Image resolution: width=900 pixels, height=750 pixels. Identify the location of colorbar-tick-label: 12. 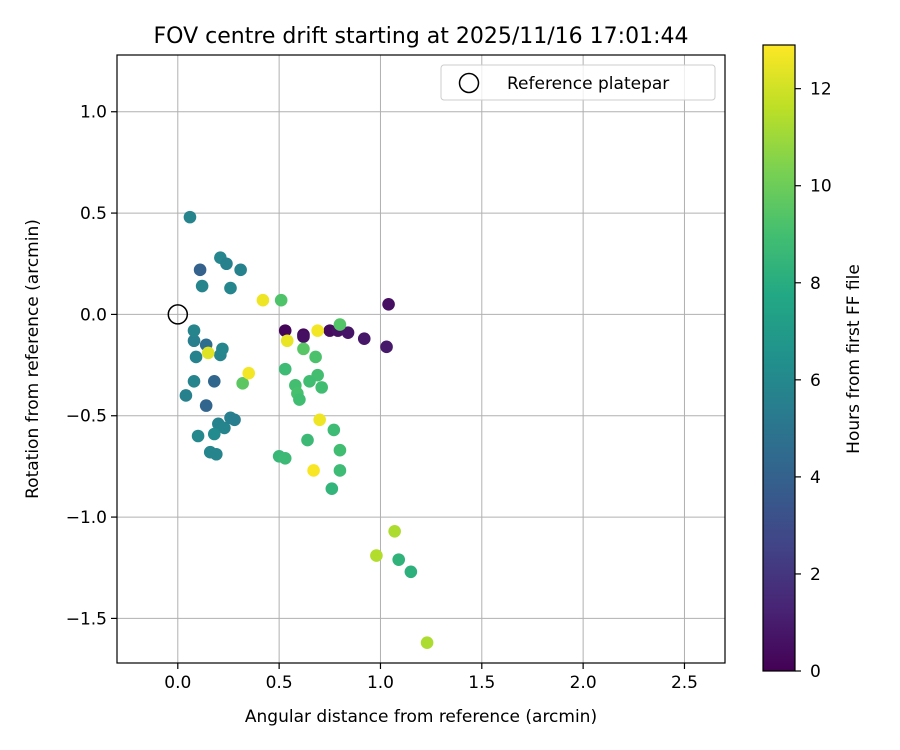
(821, 90).